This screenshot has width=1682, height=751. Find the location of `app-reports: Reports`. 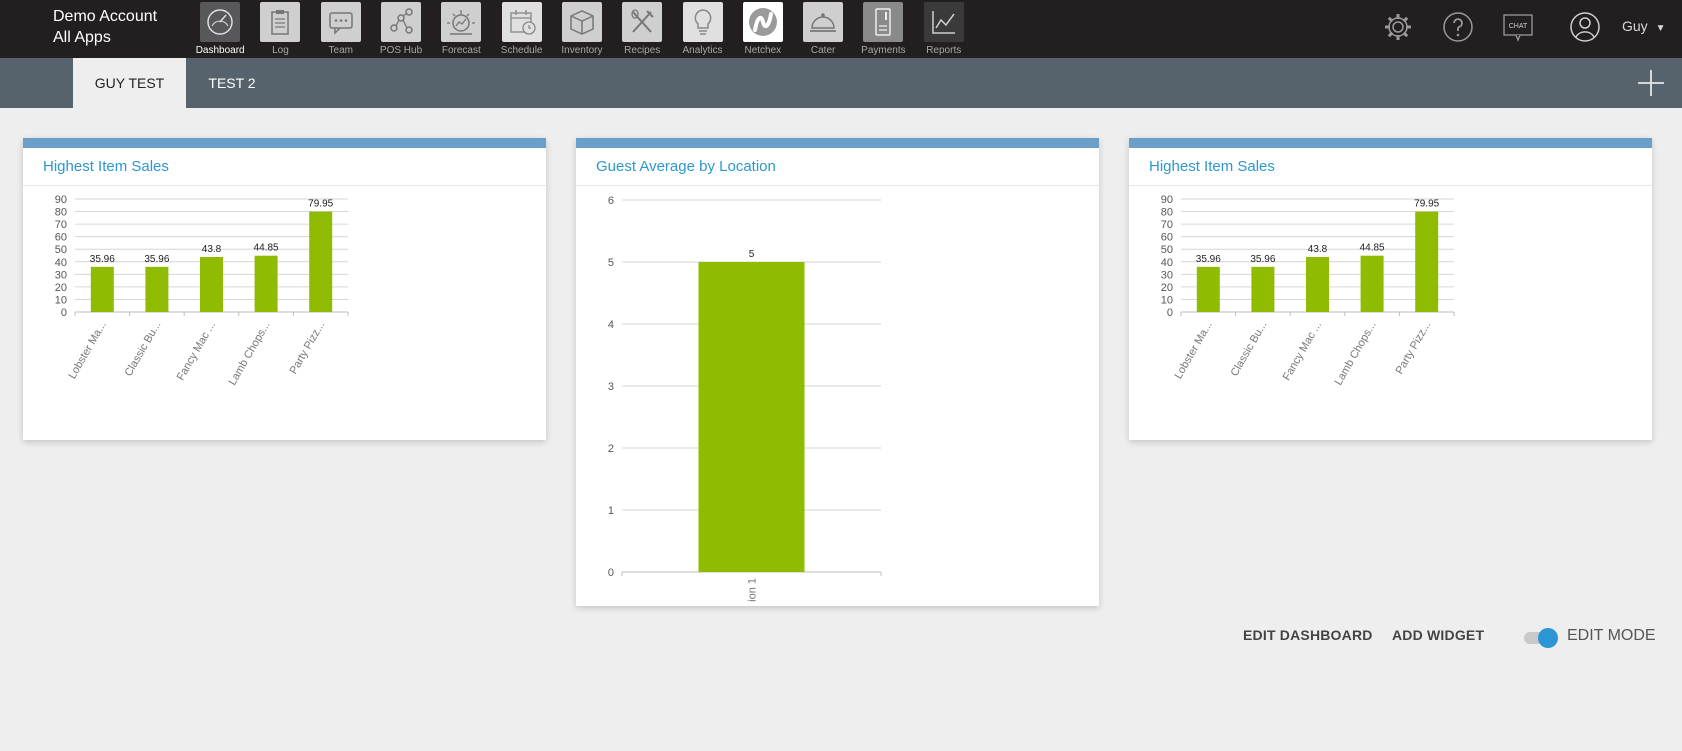

app-reports: Reports is located at coordinates (944, 29).